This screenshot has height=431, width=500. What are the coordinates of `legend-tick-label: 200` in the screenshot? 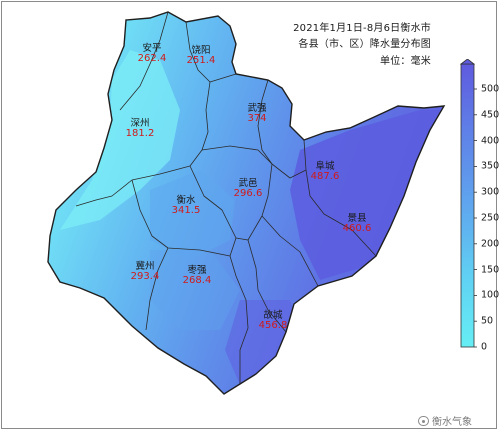 It's located at (490, 244).